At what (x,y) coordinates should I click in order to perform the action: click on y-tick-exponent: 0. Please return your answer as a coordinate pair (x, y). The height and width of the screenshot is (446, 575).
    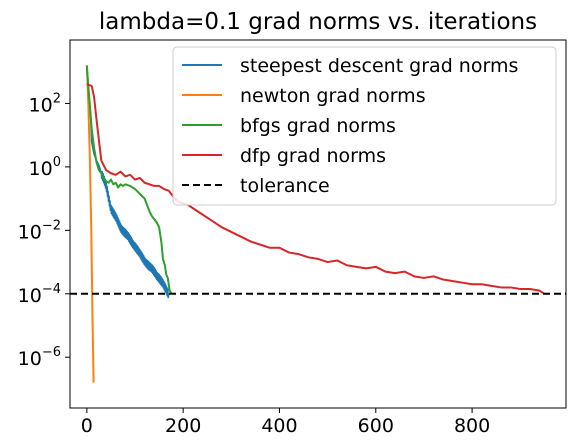
    Looking at the image, I should click on (57, 162).